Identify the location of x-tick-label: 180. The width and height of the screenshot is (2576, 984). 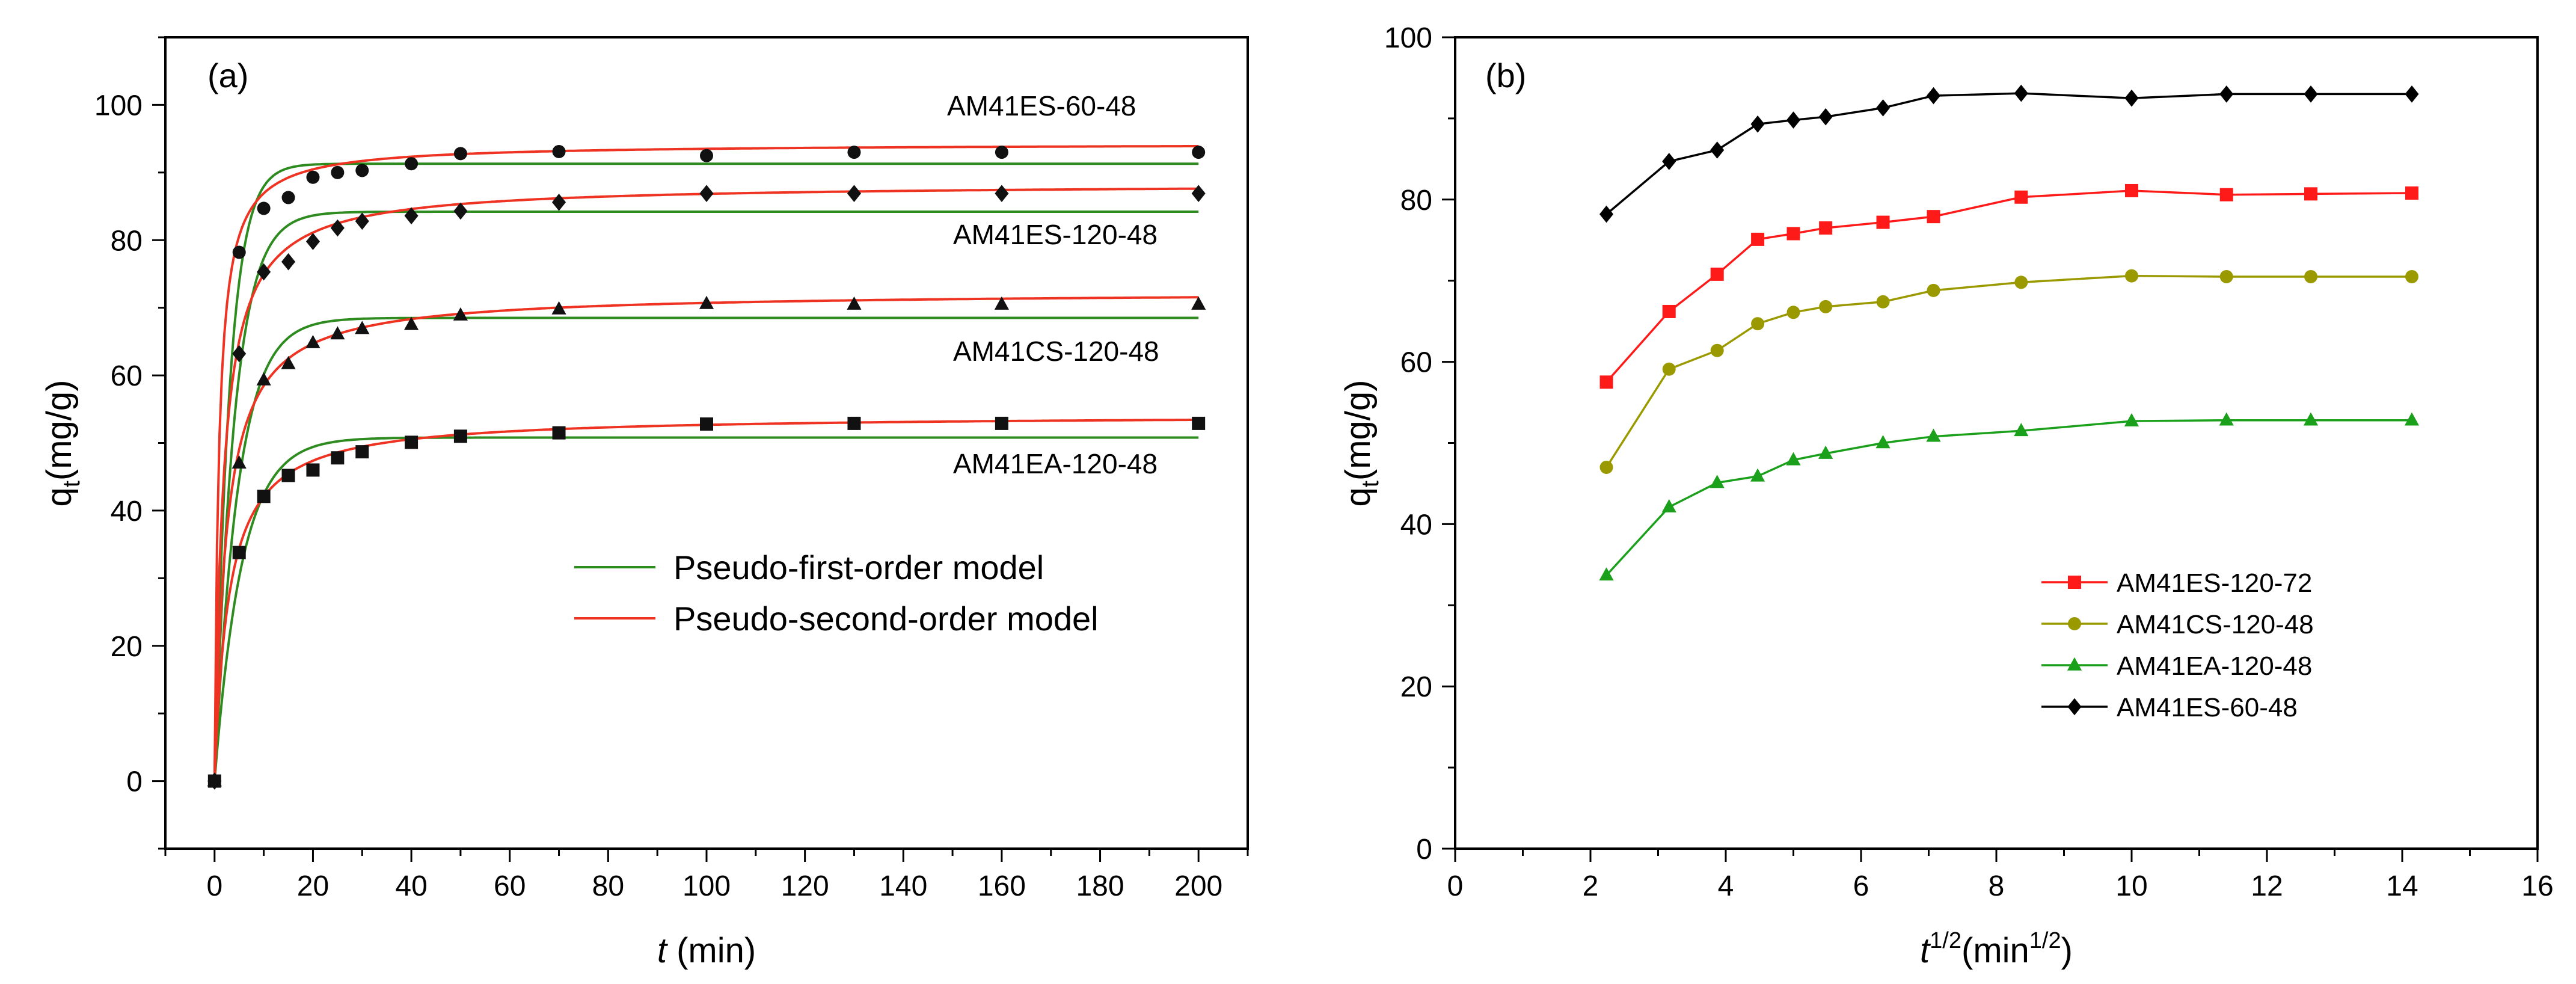
(1100, 886).